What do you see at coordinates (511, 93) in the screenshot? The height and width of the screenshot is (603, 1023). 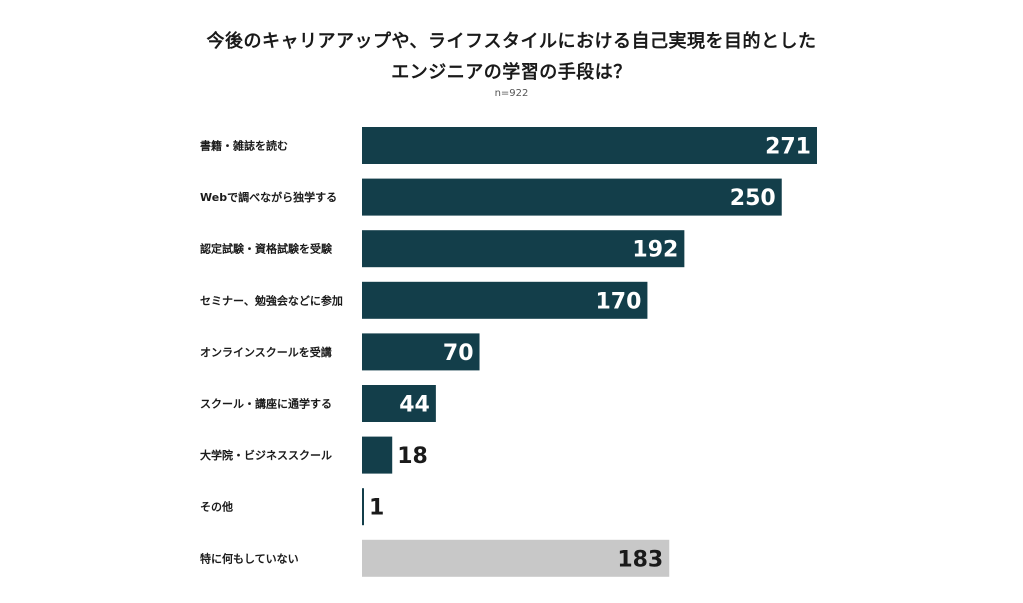 I see `sample-size-label: n=922` at bounding box center [511, 93].